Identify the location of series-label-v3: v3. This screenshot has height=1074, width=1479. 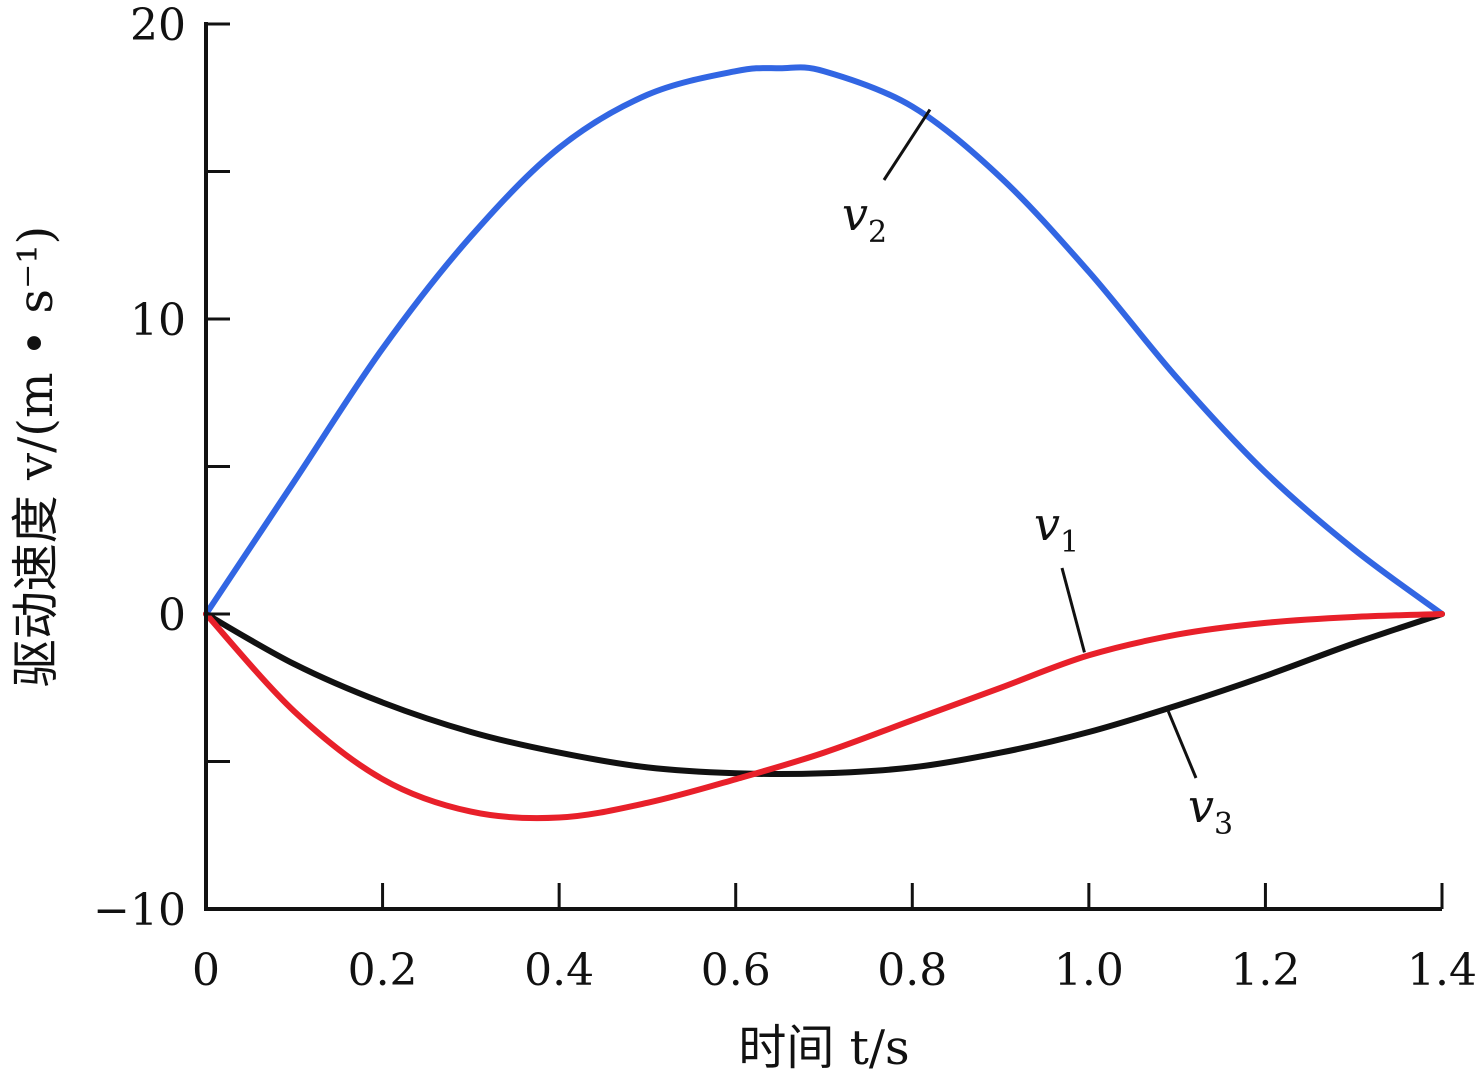
(1210, 810).